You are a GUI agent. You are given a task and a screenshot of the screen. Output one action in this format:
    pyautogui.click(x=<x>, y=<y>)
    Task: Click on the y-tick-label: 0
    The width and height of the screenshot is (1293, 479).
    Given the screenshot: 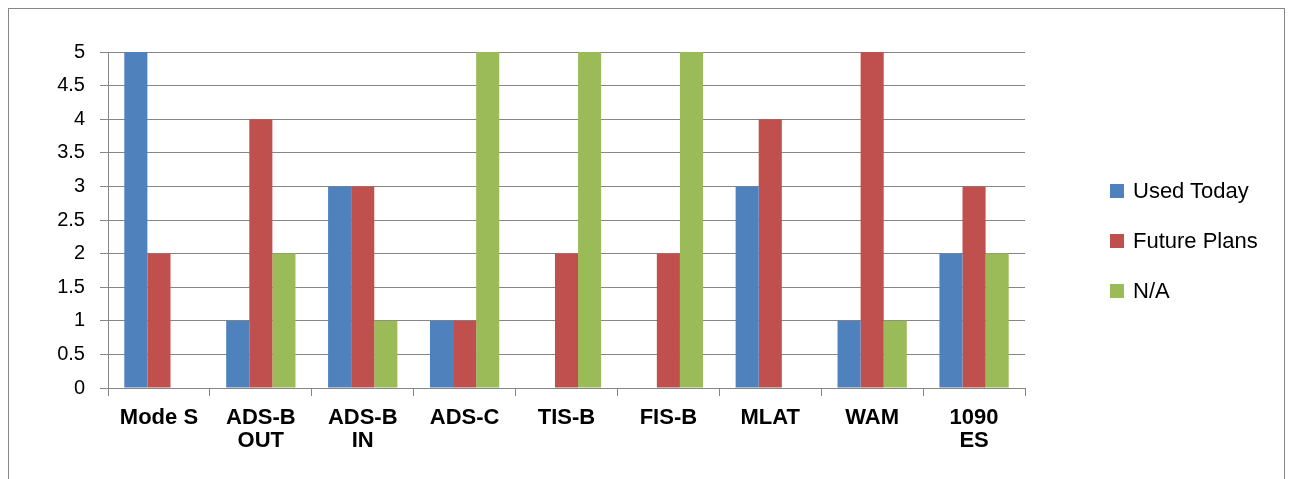 What is the action you would take?
    pyautogui.click(x=79, y=386)
    